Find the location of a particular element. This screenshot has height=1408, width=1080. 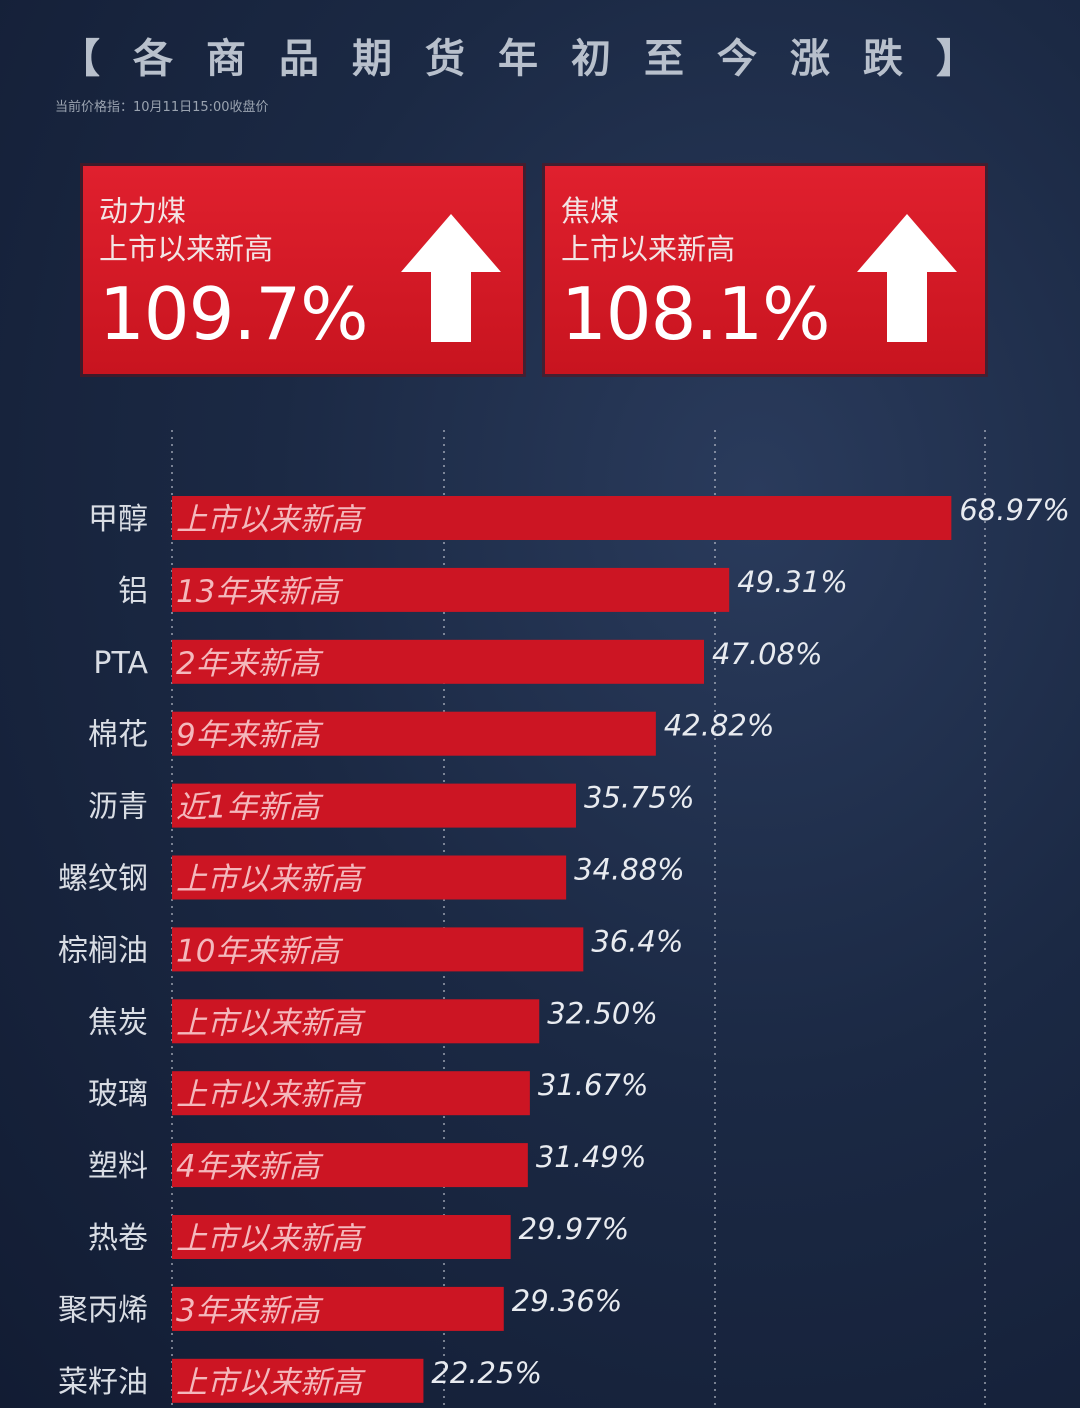

bar-annotation: 13年来新高 is located at coordinates (259, 592).